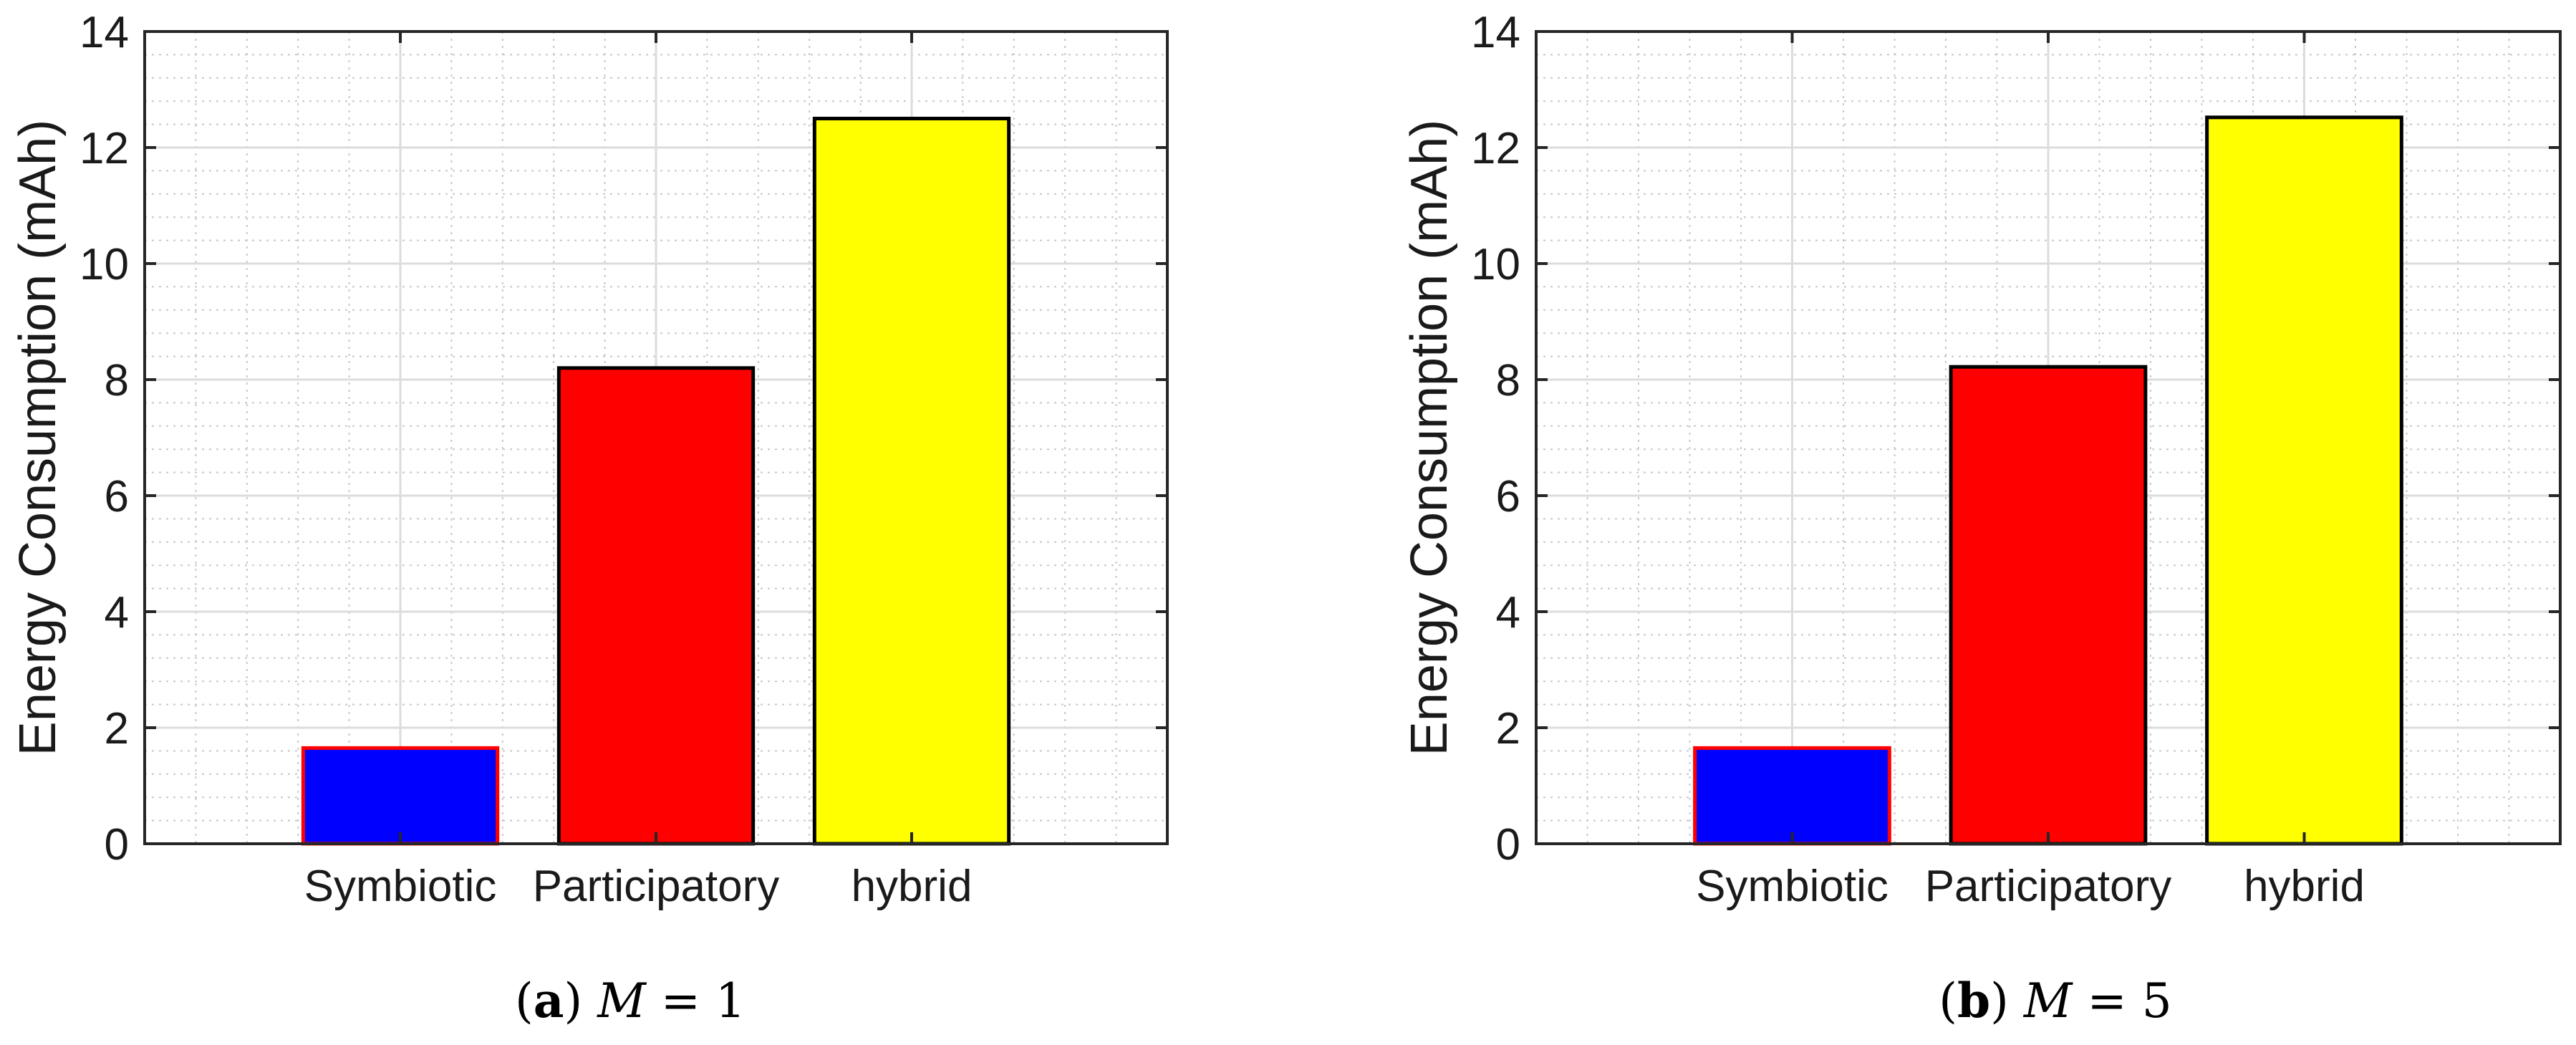 The width and height of the screenshot is (2576, 1045). I want to click on panel-caption: (b) M = 5, so click(2055, 1001).